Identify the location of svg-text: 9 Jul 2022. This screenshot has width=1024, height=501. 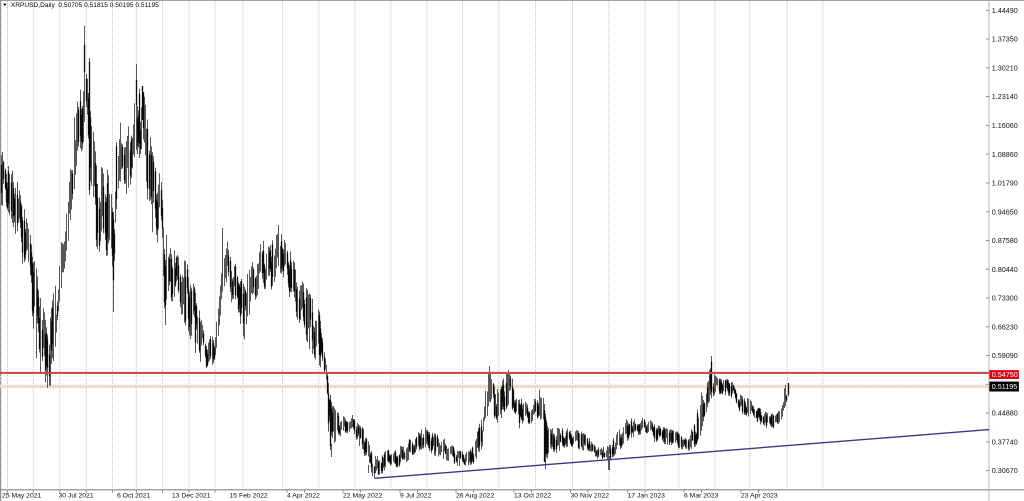
(416, 495).